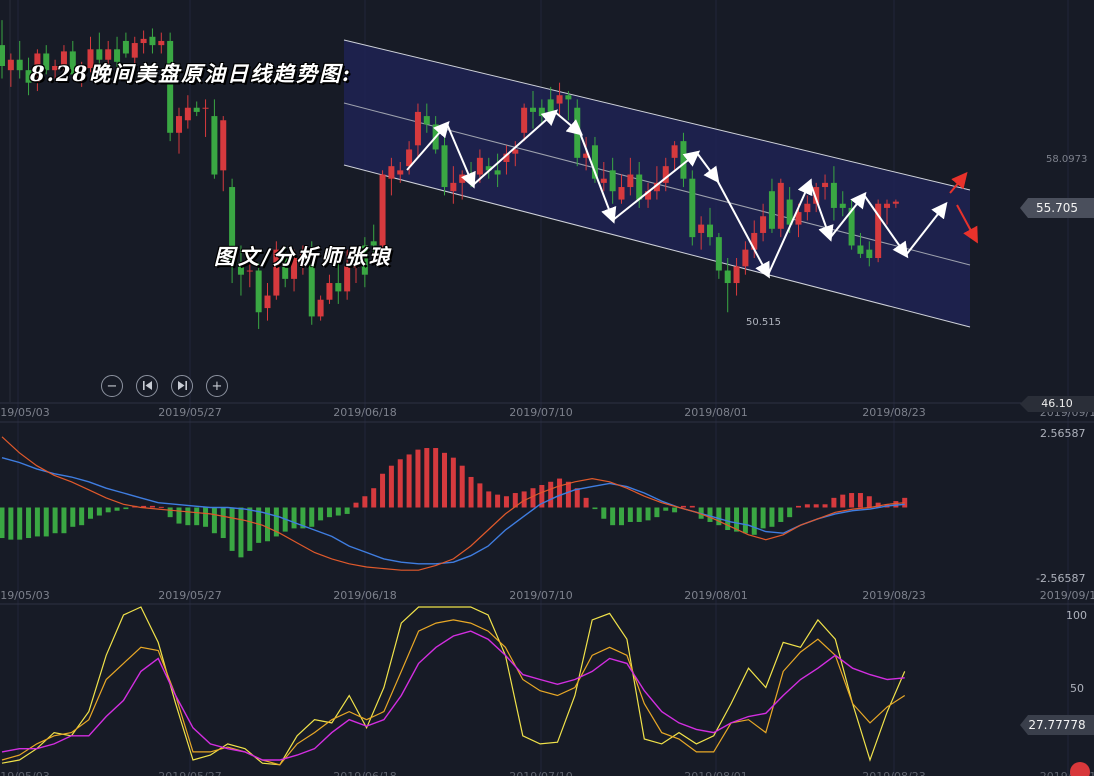 The height and width of the screenshot is (776, 1094). Describe the element at coordinates (364, 412) in the screenshot. I see `x-tick-label: 2019/06/18` at that location.